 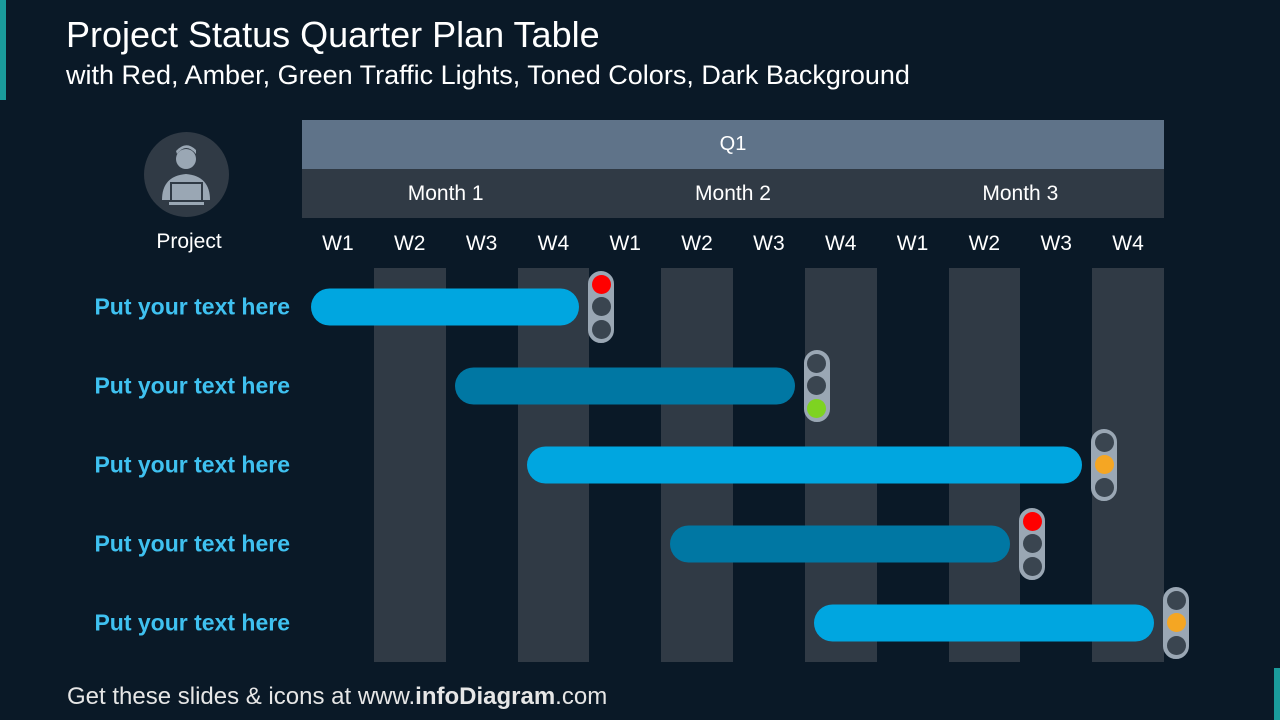 I want to click on week-column-shade, so click(x=409, y=465).